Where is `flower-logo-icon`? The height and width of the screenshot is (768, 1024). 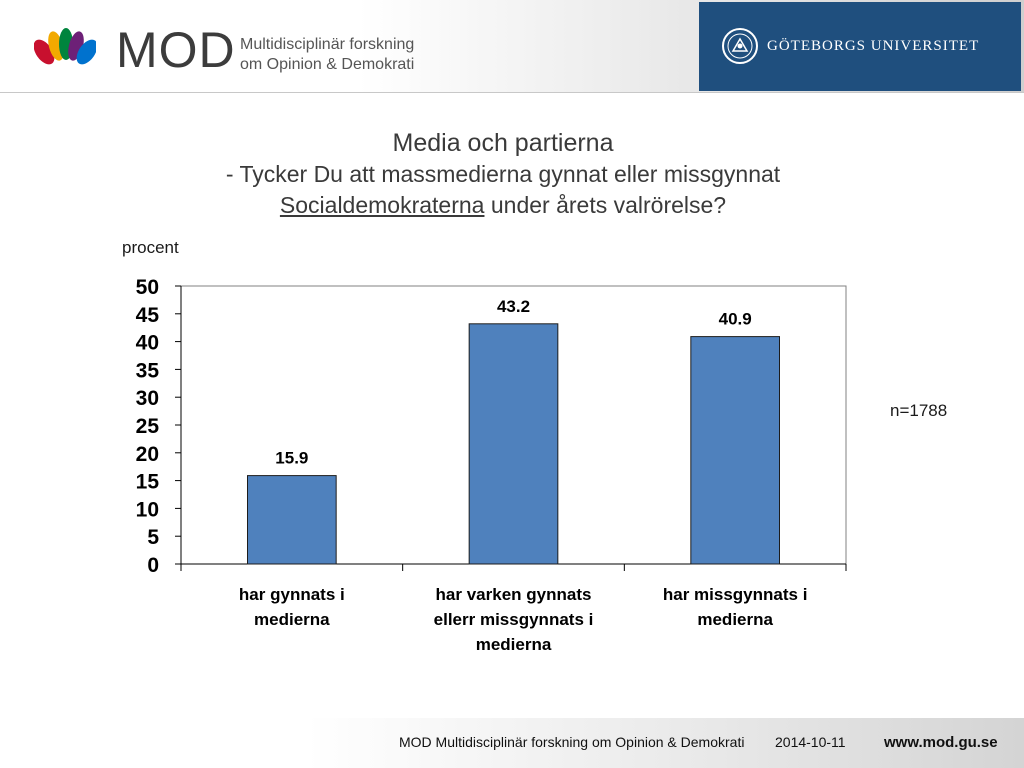 flower-logo-icon is located at coordinates (65, 46).